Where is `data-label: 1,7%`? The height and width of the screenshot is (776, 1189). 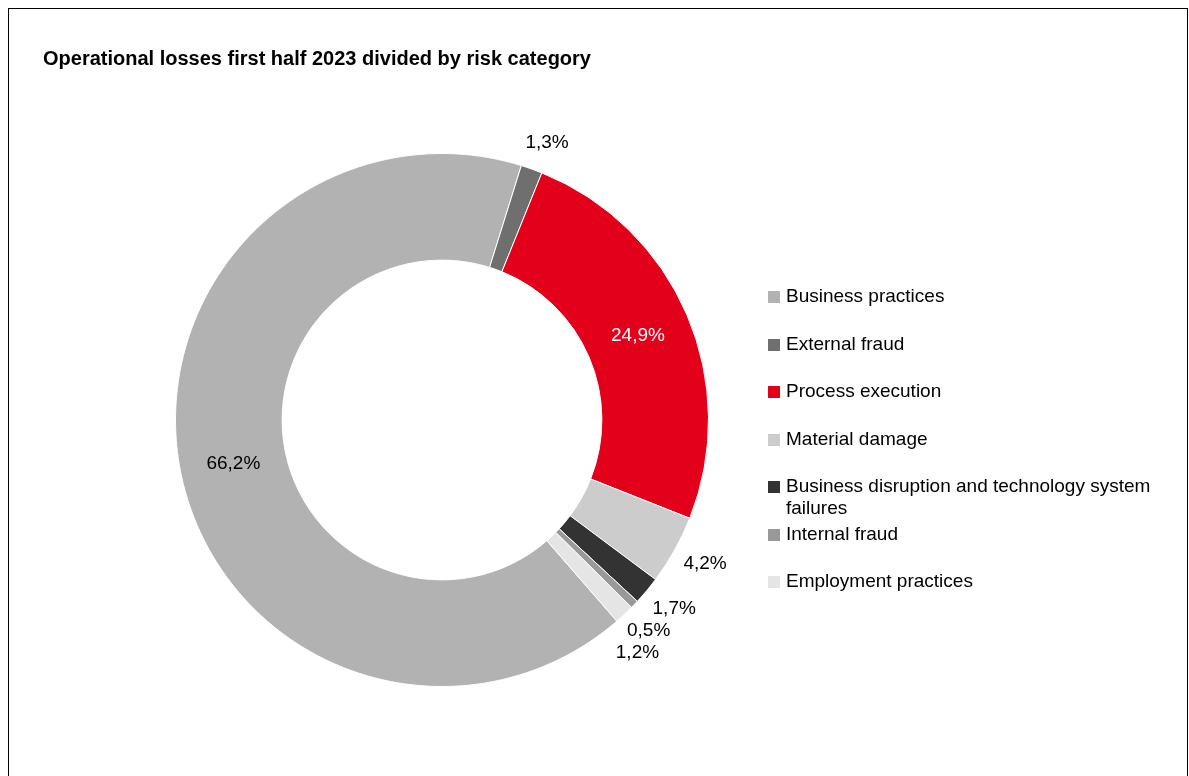
data-label: 1,7% is located at coordinates (674, 607).